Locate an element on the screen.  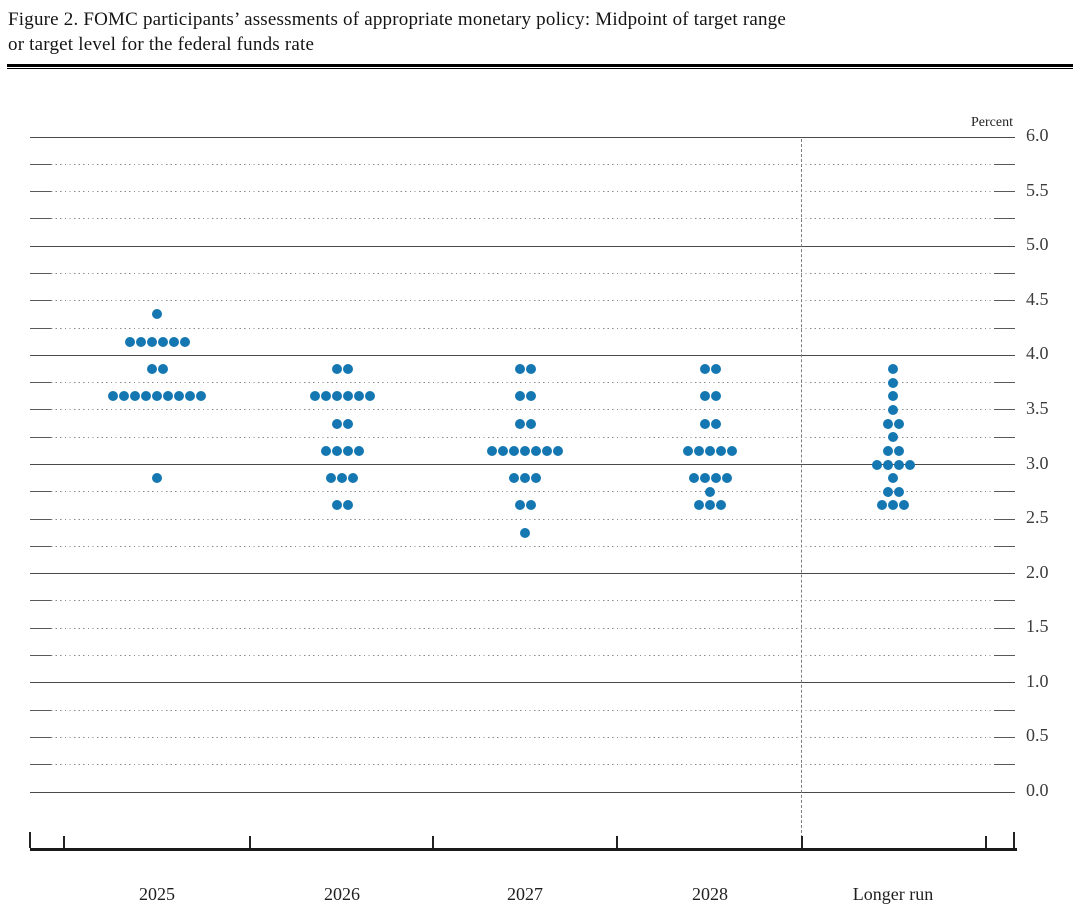
x-axis-line is located at coordinates (523, 849).